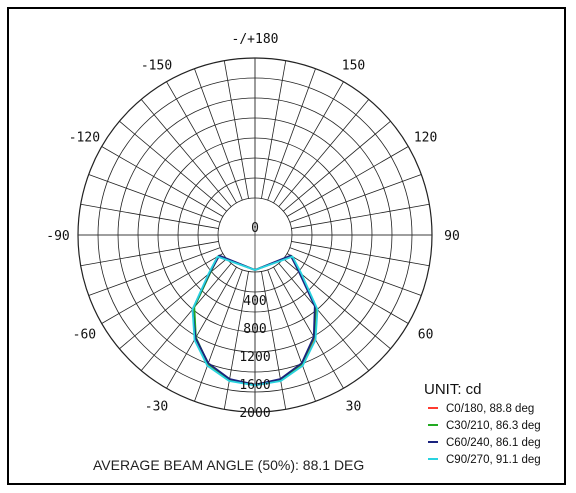 Image resolution: width=576 pixels, height=493 pixels. I want to click on angle-label: 90, so click(452, 236).